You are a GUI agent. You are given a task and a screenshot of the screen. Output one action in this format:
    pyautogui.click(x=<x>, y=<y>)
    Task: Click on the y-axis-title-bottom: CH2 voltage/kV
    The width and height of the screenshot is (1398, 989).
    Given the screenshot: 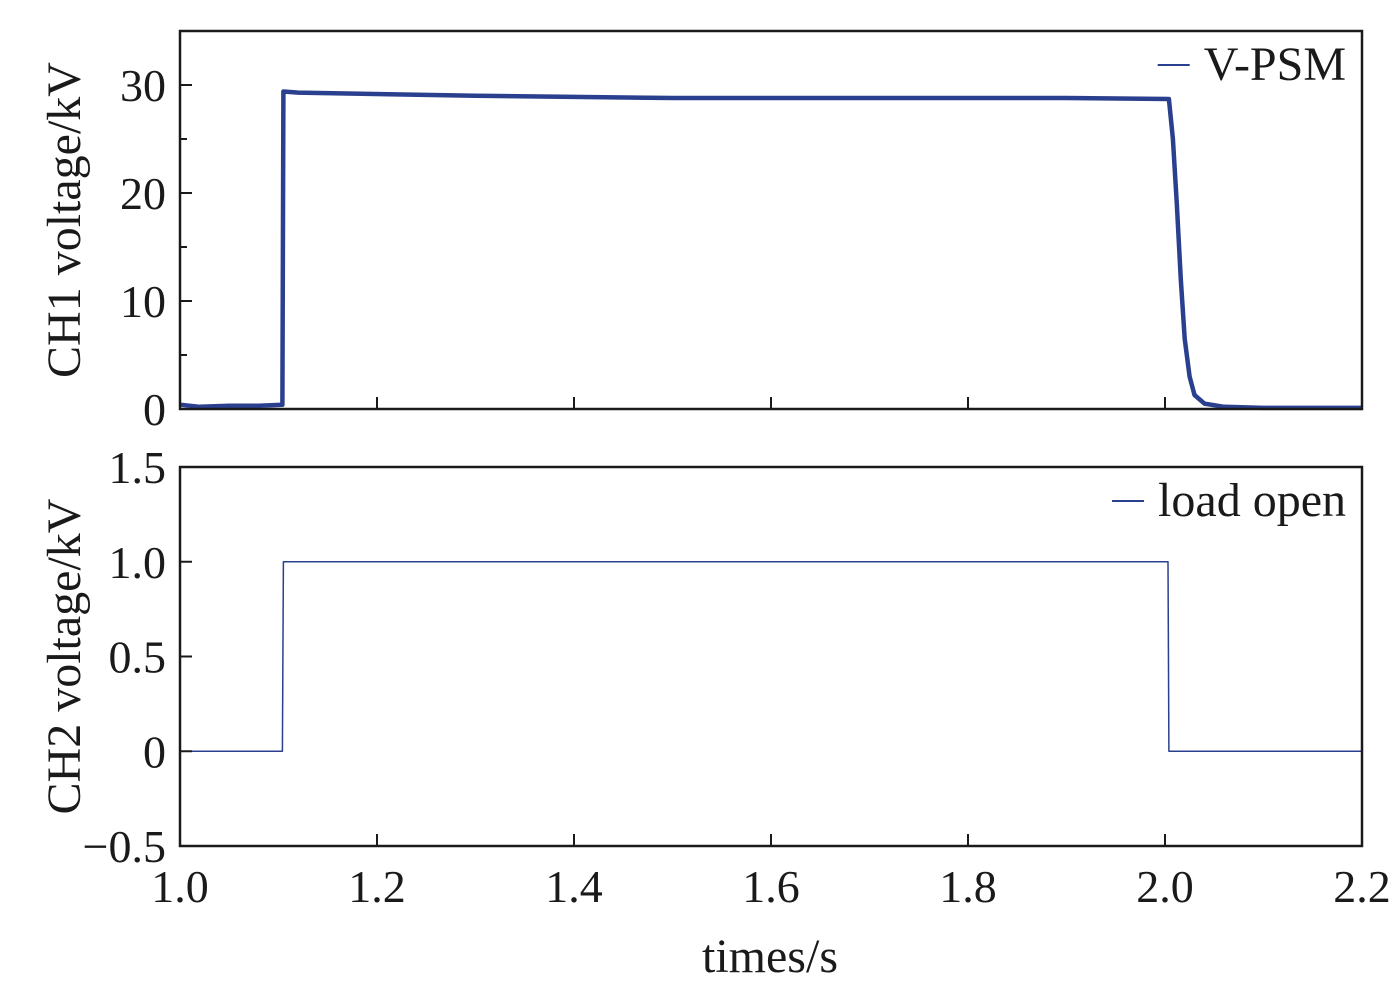 What is the action you would take?
    pyautogui.click(x=64, y=656)
    